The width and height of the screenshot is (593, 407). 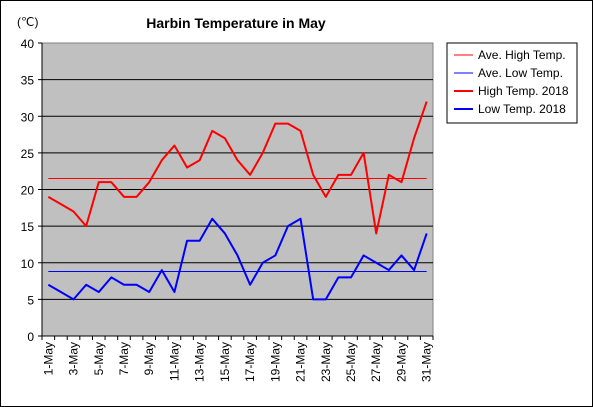 I want to click on x-tick-label: 27-May, so click(x=376, y=362).